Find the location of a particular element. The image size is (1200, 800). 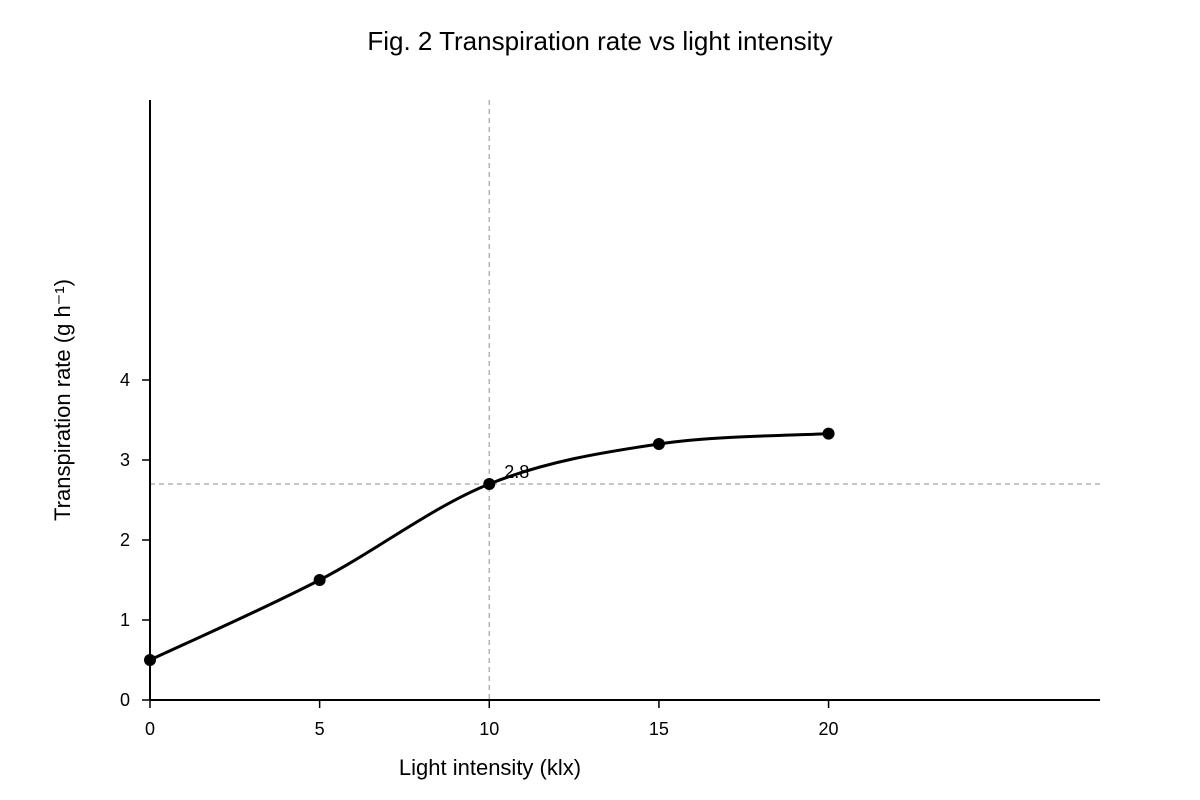

y-tick-label: 4 is located at coordinates (125, 380).